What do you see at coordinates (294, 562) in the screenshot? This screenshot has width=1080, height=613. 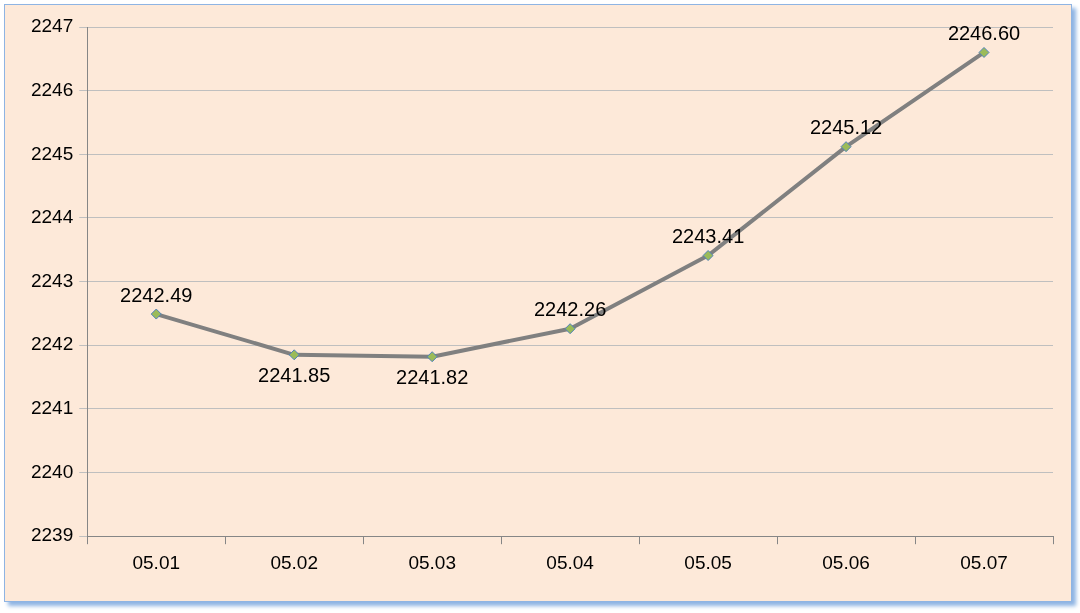 I see `x-tick-label: 05.02` at bounding box center [294, 562].